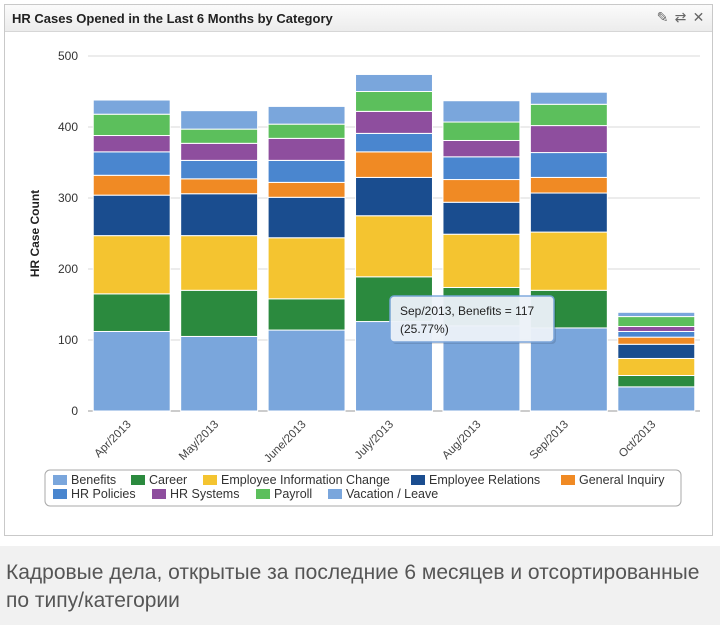  I want to click on tooltip-line1: Sep/2013, Benefits = 117, so click(467, 311).